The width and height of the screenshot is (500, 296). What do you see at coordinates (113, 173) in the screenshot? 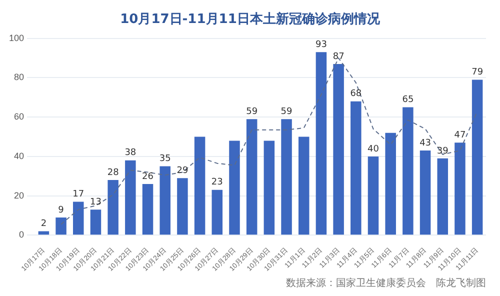
I see `data-label: 28` at bounding box center [113, 173].